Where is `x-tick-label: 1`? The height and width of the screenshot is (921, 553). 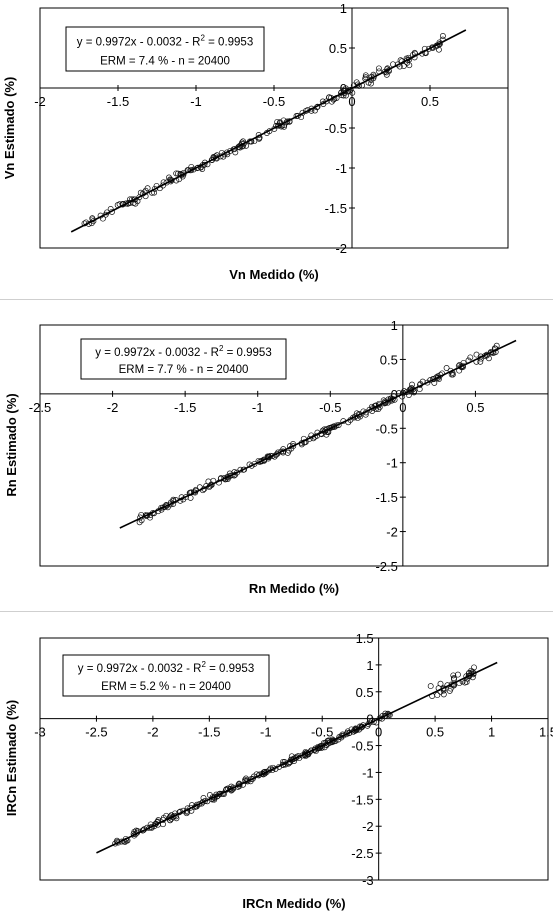 x-tick-label: 1 is located at coordinates (491, 732).